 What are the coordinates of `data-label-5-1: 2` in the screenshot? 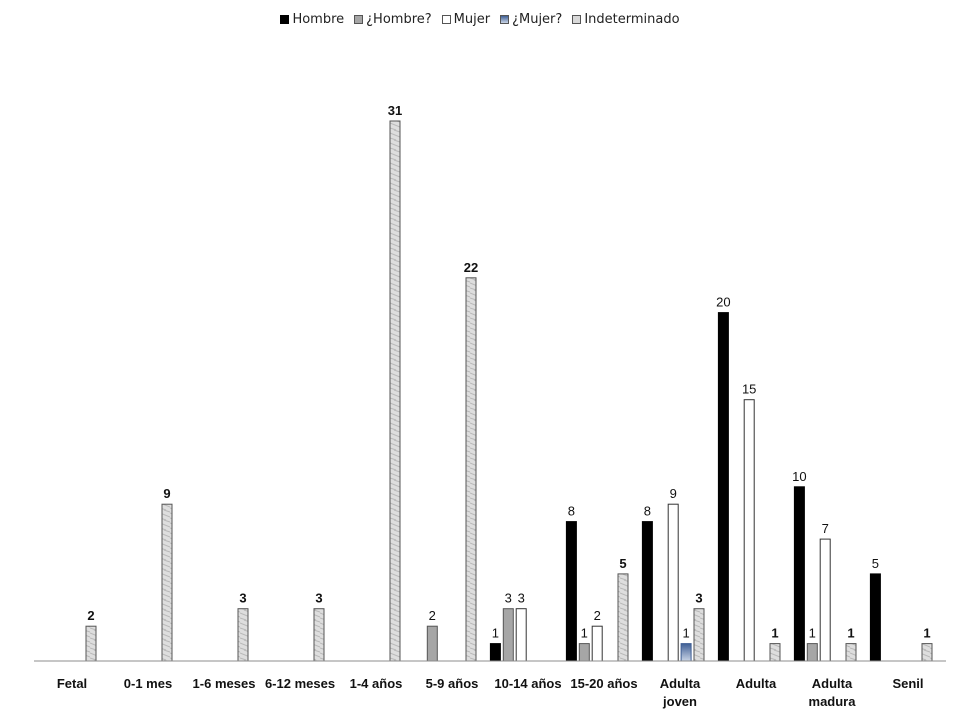 It's located at (90, 615).